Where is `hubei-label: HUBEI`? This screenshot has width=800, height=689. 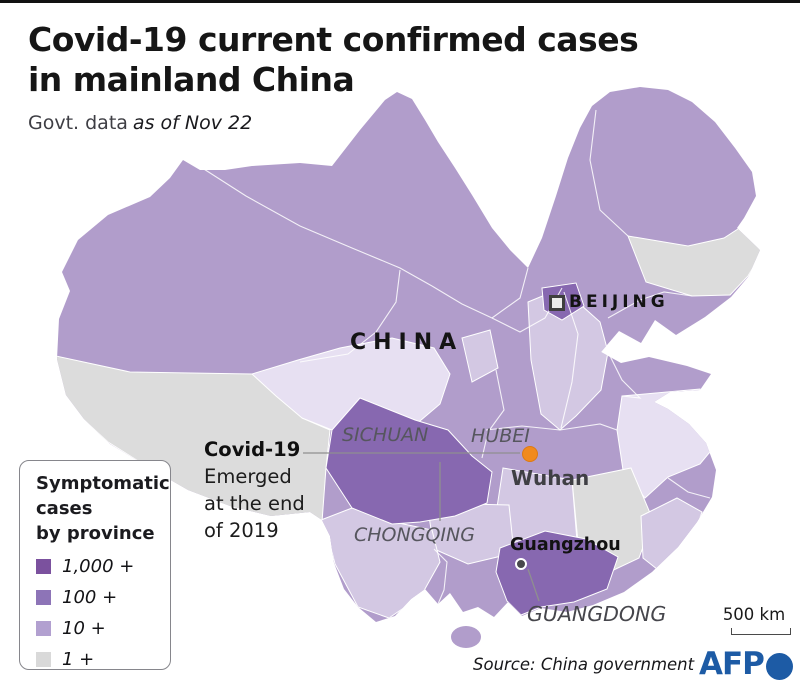 hubei-label: HUBEI is located at coordinates (500, 436).